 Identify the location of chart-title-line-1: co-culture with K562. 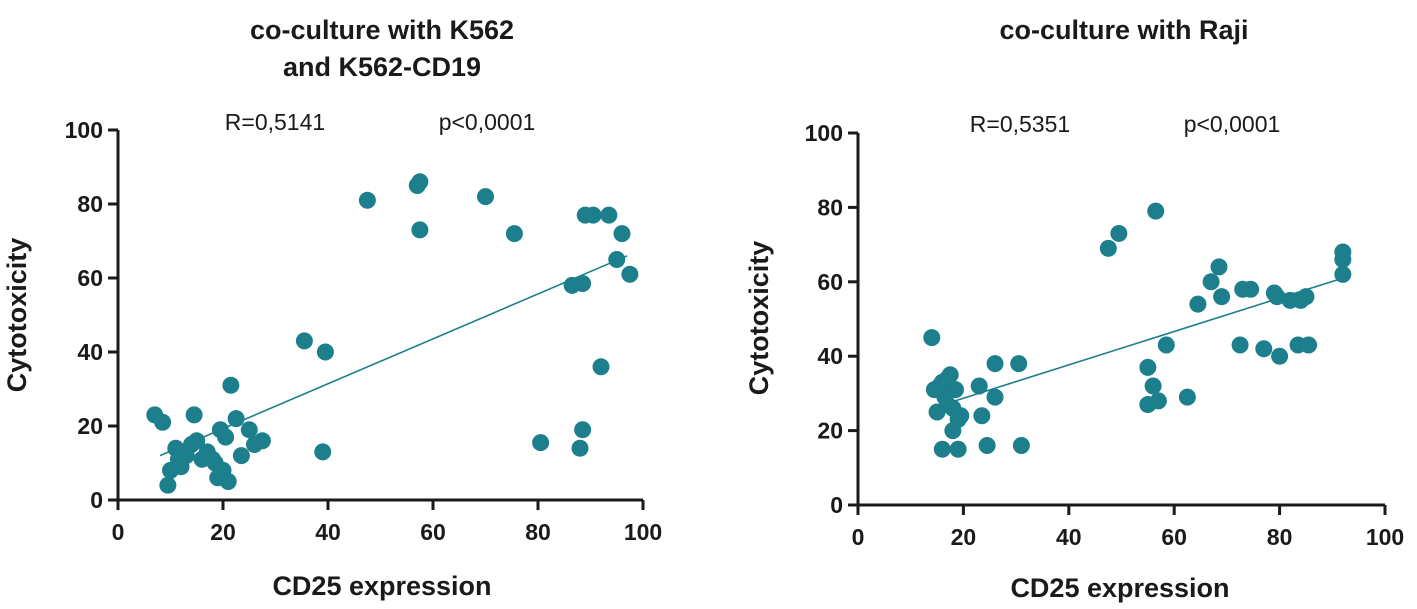
(382, 30).